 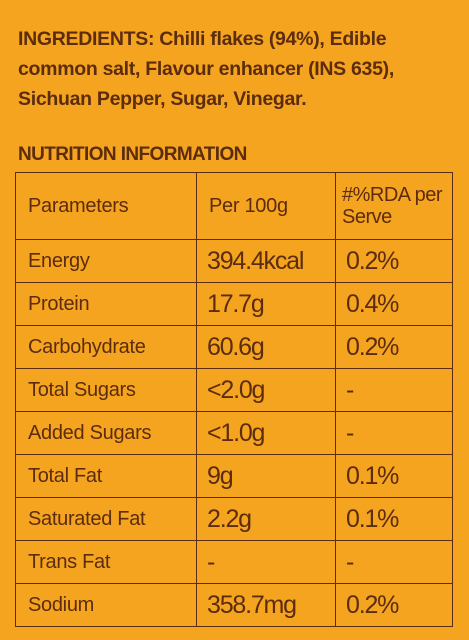 I want to click on table-row: Carbohydrate 60.6g 0.2%, so click(x=234, y=347).